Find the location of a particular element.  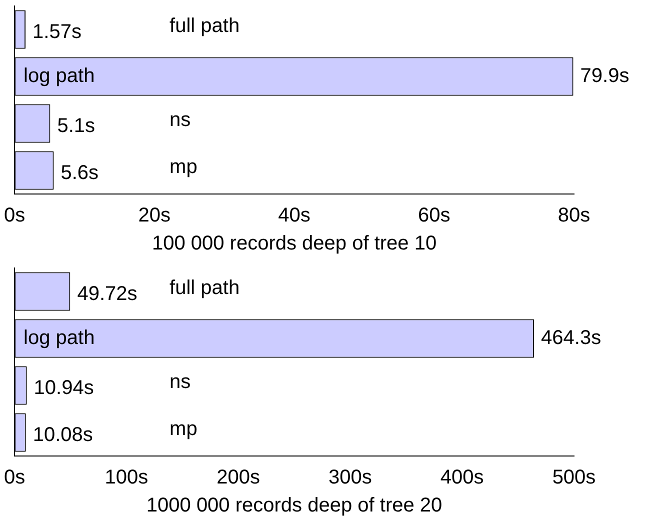

data-label: 1.57s is located at coordinates (57, 32).